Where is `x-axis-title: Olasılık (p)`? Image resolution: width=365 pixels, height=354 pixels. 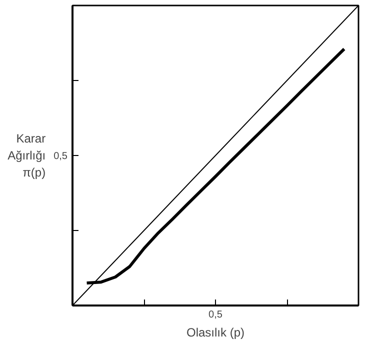 x-axis-title: Olasılık (p) is located at coordinates (215, 333).